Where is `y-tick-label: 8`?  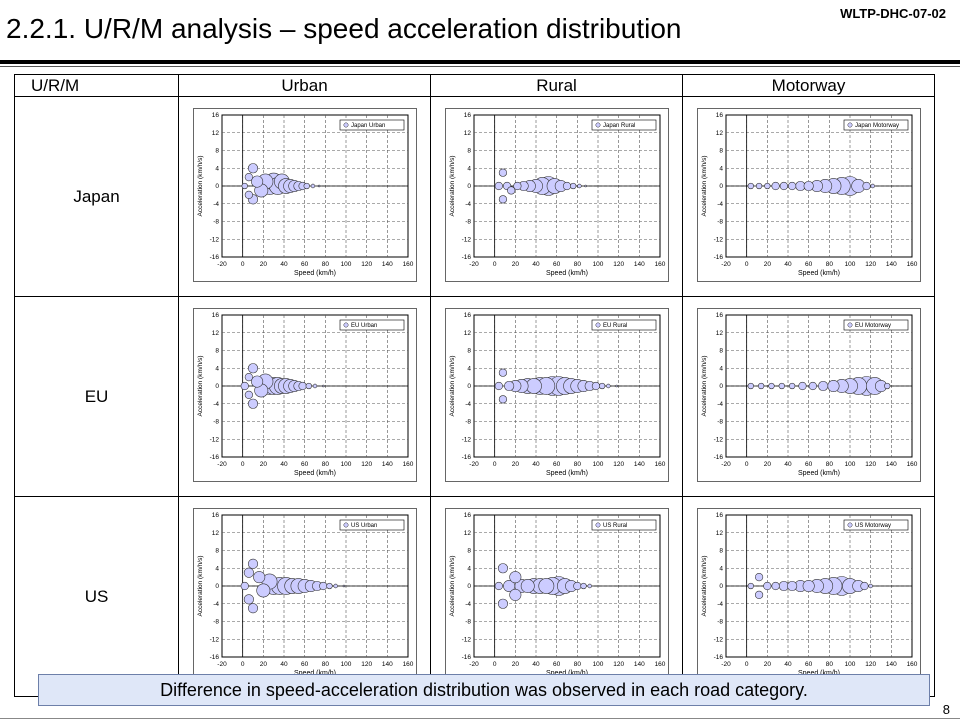
y-tick-label: 8 is located at coordinates (469, 551).